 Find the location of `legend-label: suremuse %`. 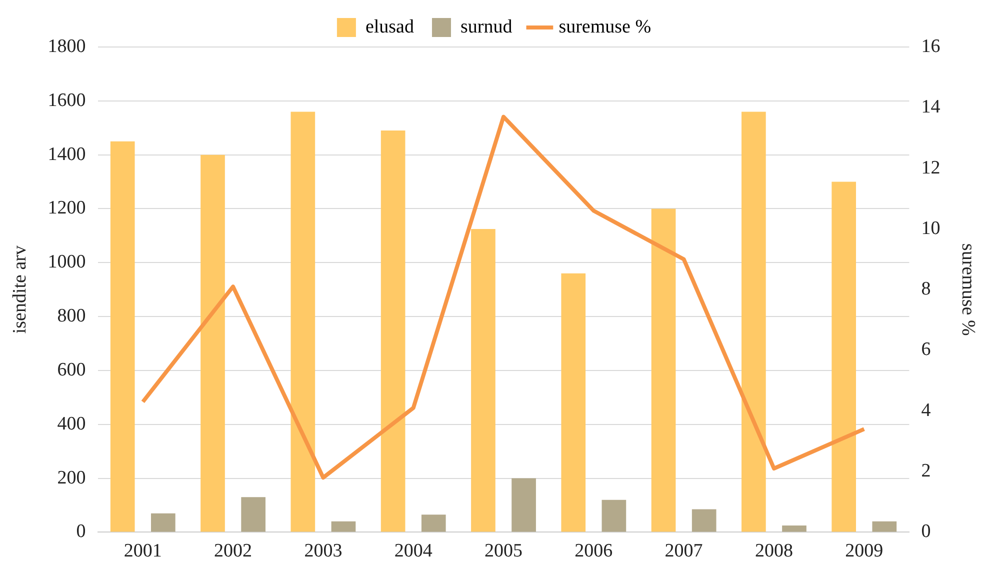

legend-label: suremuse % is located at coordinates (605, 27).